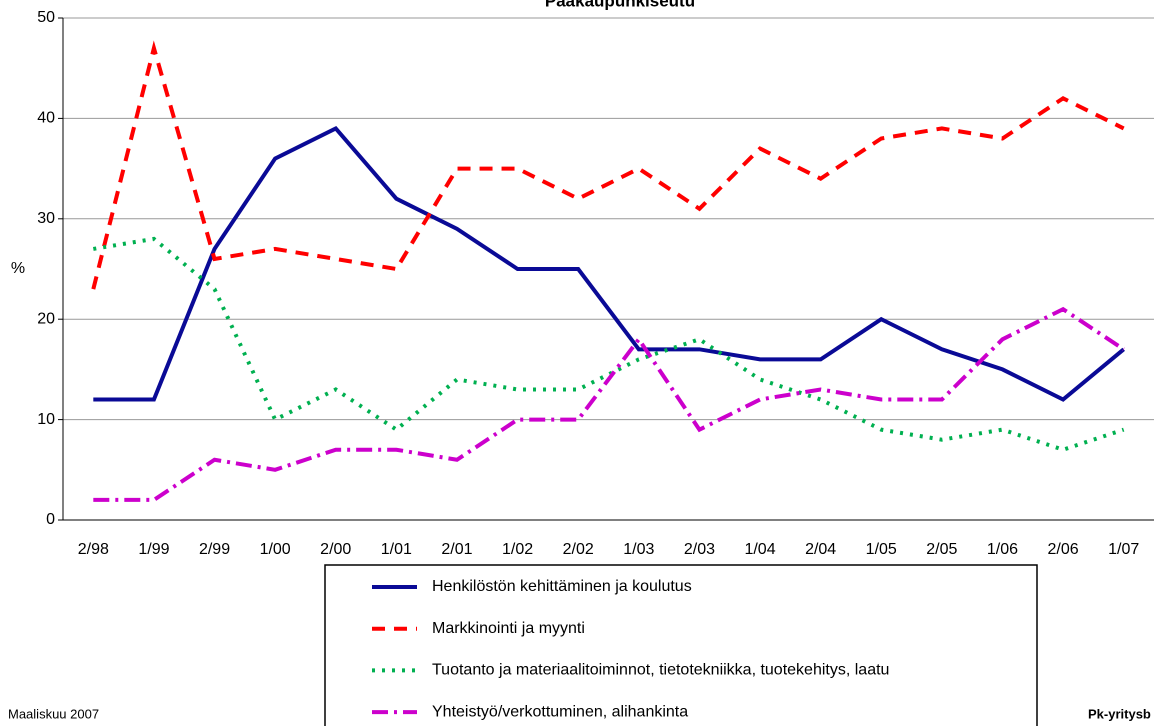 Image resolution: width=1157 pixels, height=726 pixels. What do you see at coordinates (1123, 549) in the screenshot?
I see `x-tick-label: 1/07` at bounding box center [1123, 549].